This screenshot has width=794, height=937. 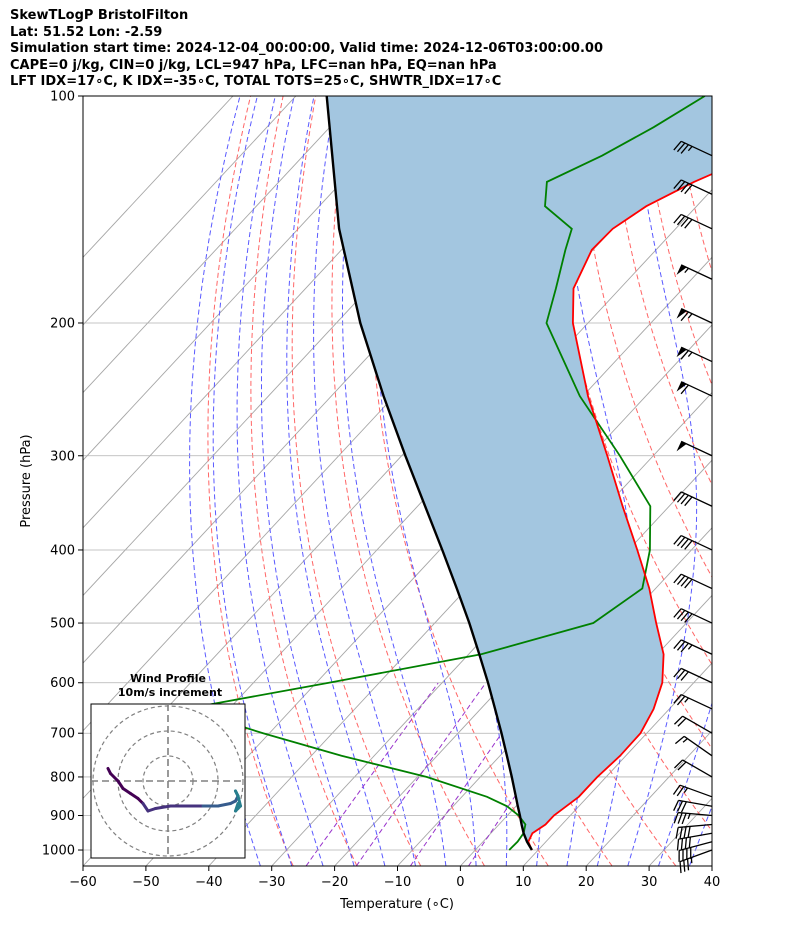 What do you see at coordinates (62, 323) in the screenshot?
I see `y-tick-label: 200` at bounding box center [62, 323].